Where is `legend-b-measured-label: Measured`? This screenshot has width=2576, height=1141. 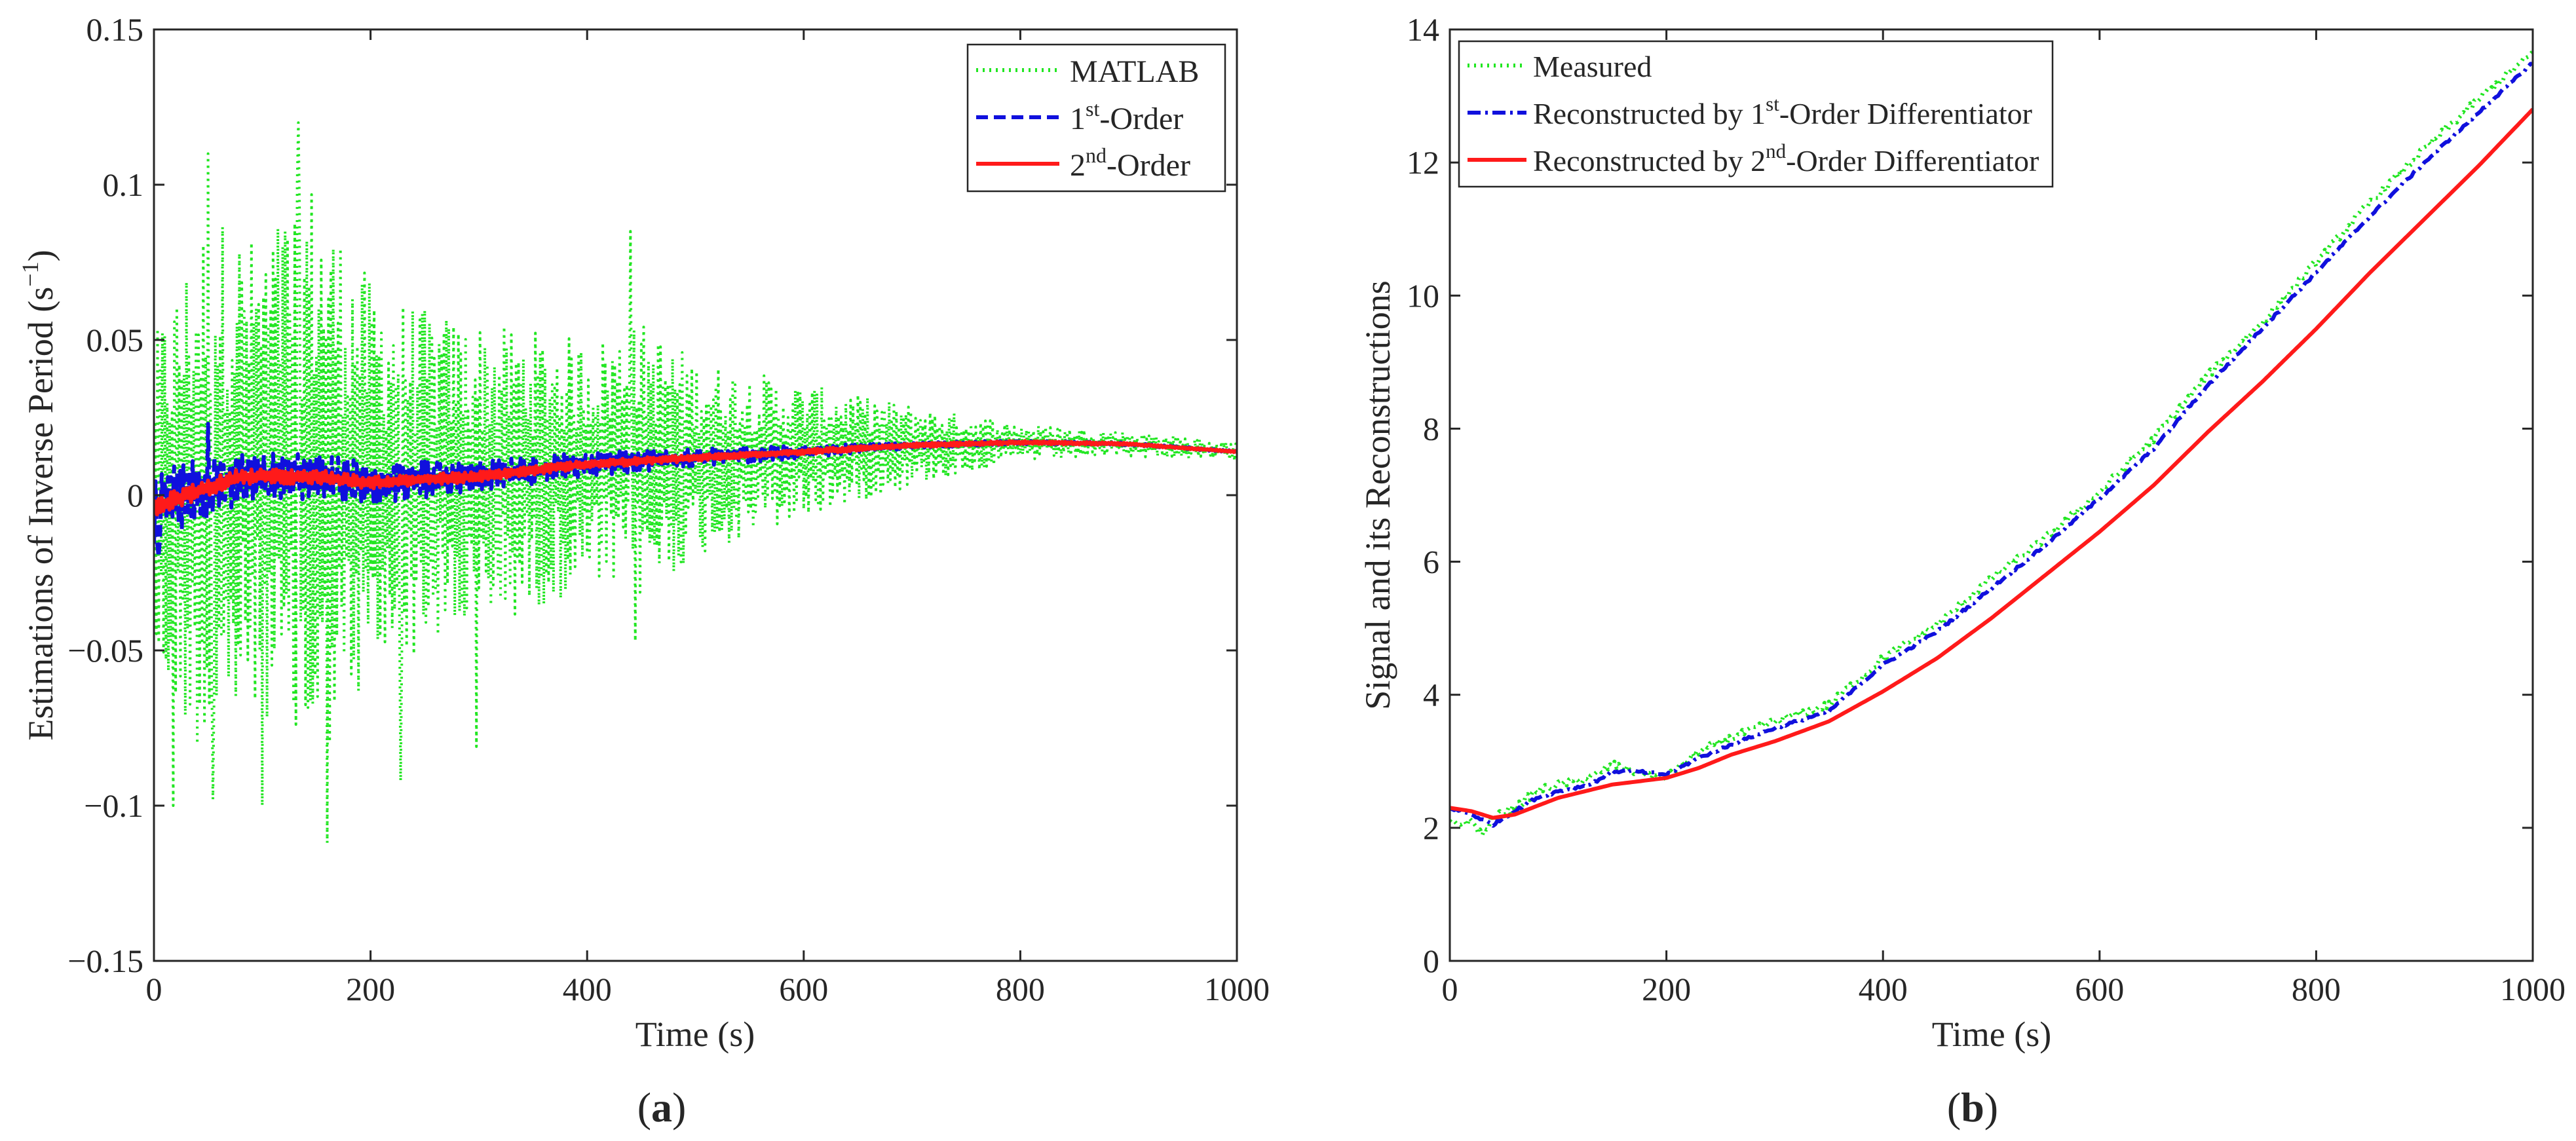
legend-b-measured-label: Measured is located at coordinates (1593, 66).